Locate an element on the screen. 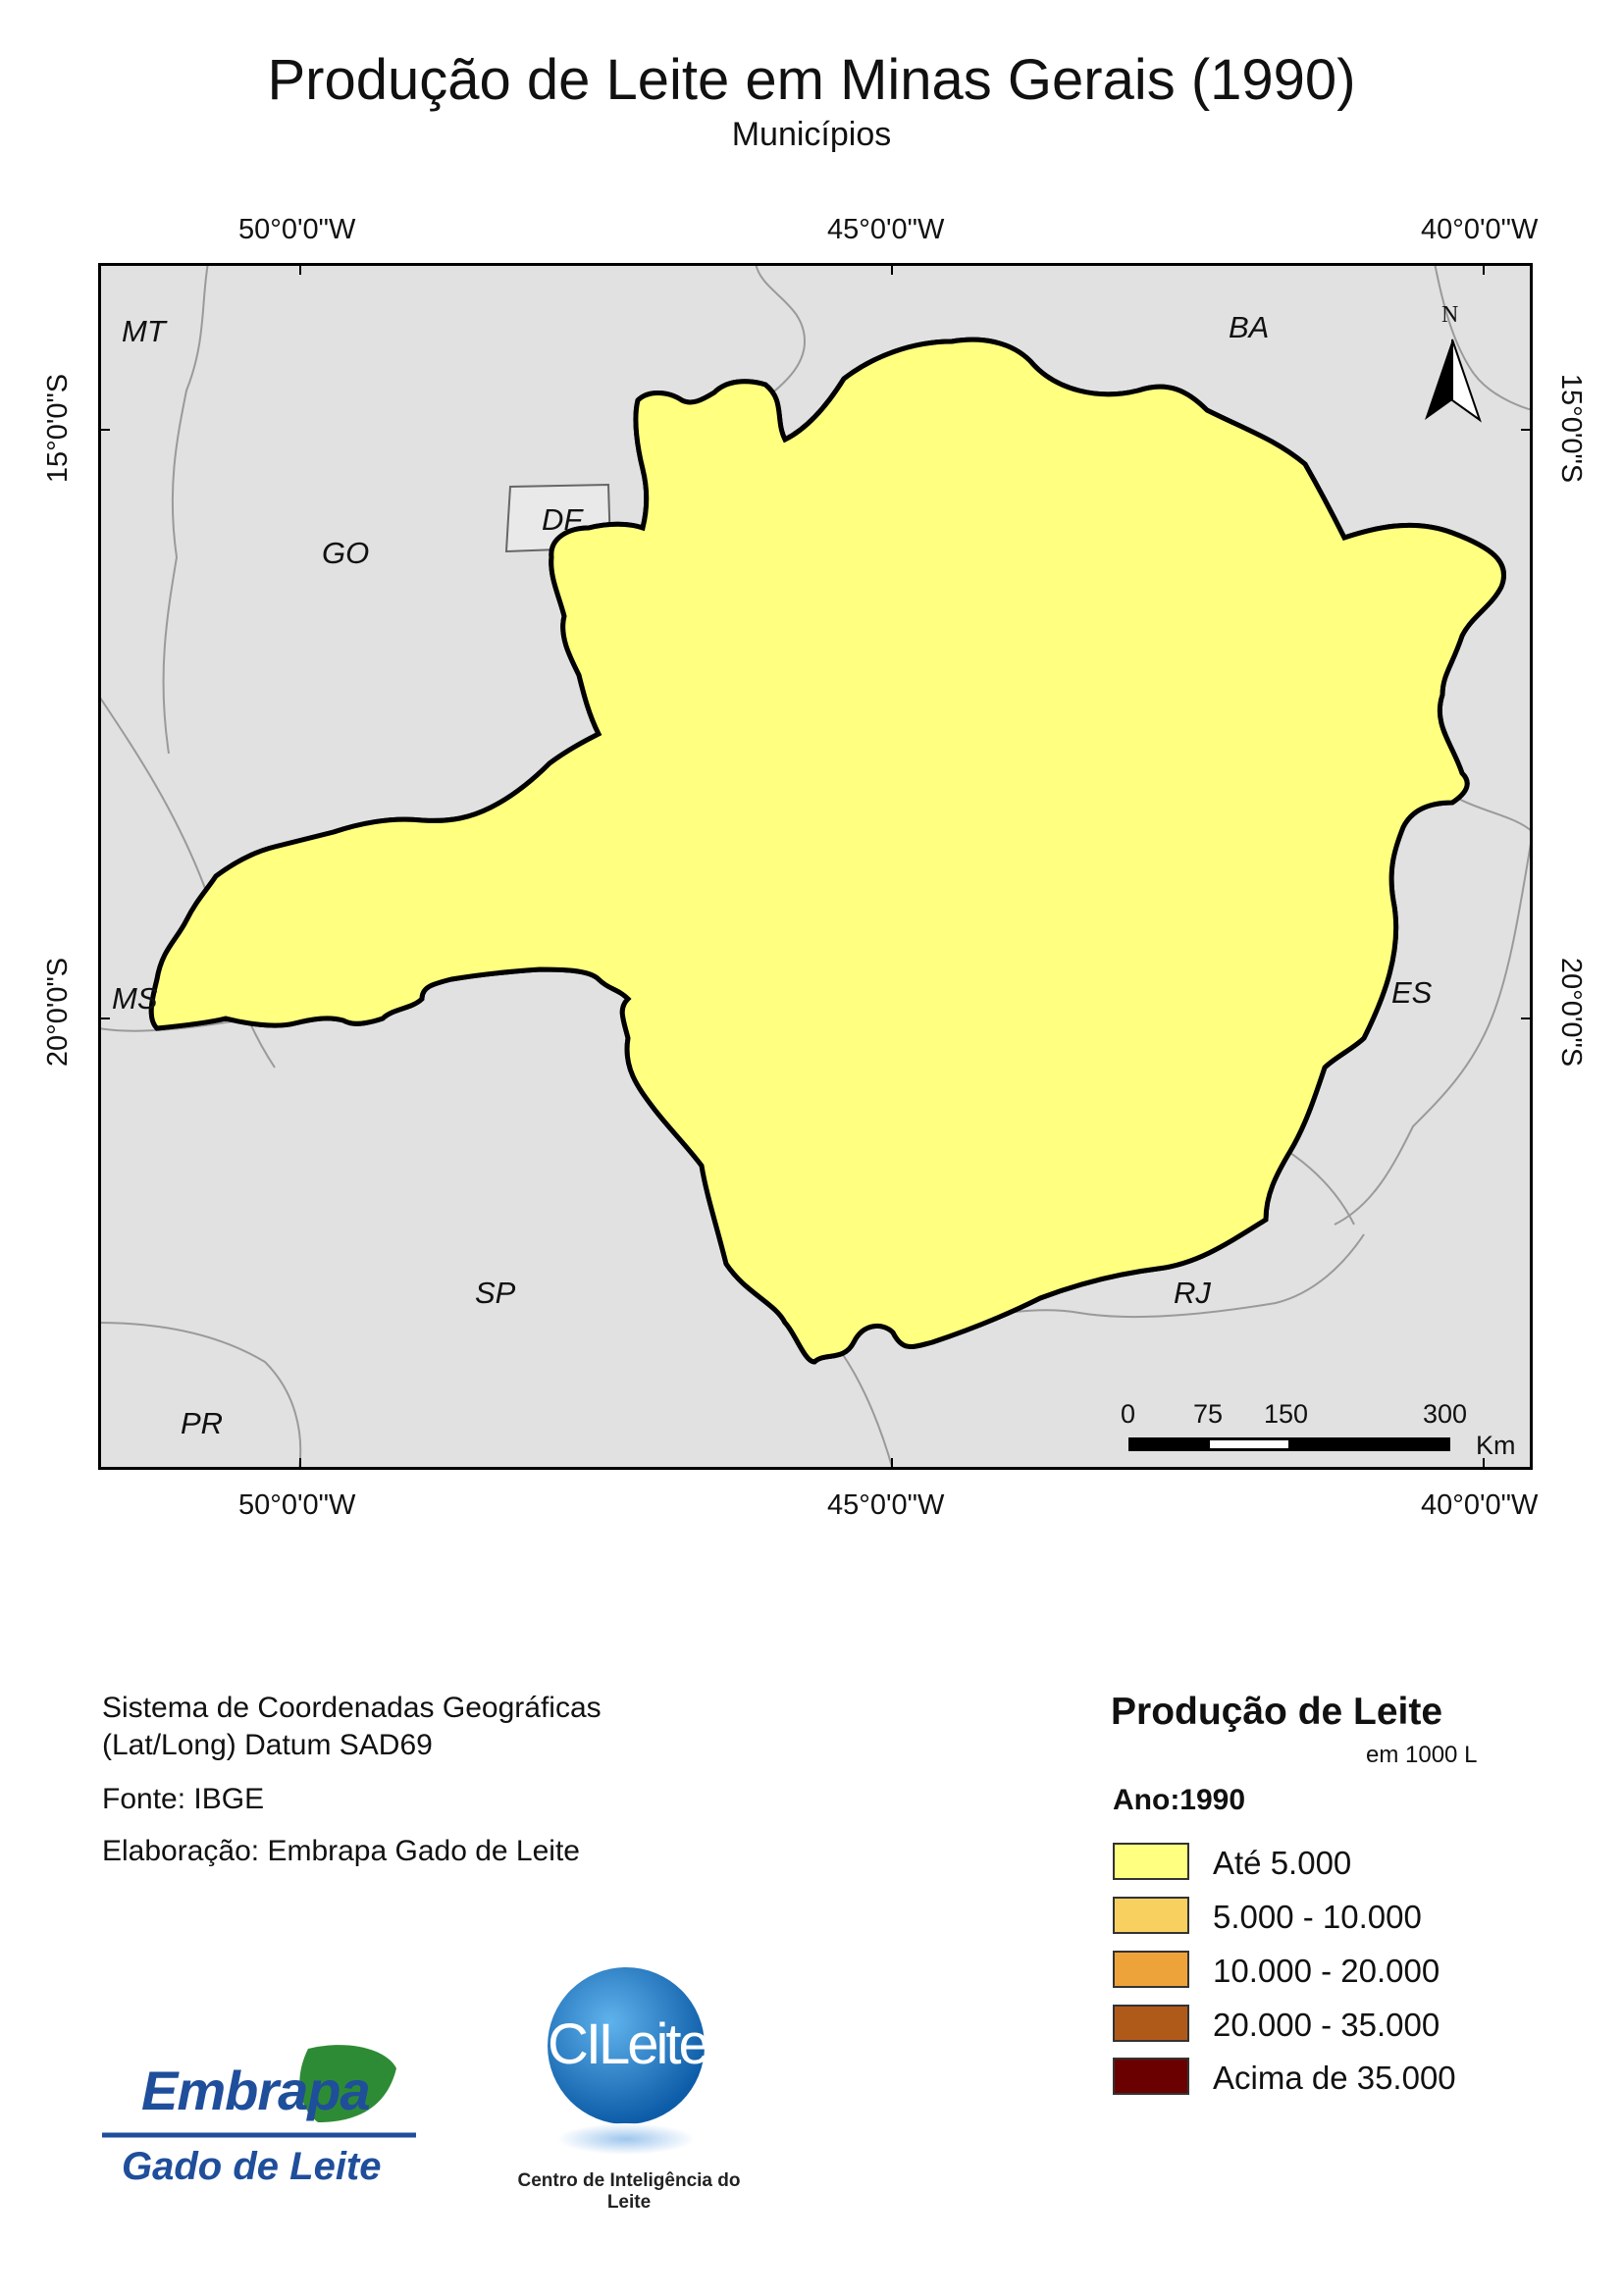  state-label-mt: MT is located at coordinates (144, 331).